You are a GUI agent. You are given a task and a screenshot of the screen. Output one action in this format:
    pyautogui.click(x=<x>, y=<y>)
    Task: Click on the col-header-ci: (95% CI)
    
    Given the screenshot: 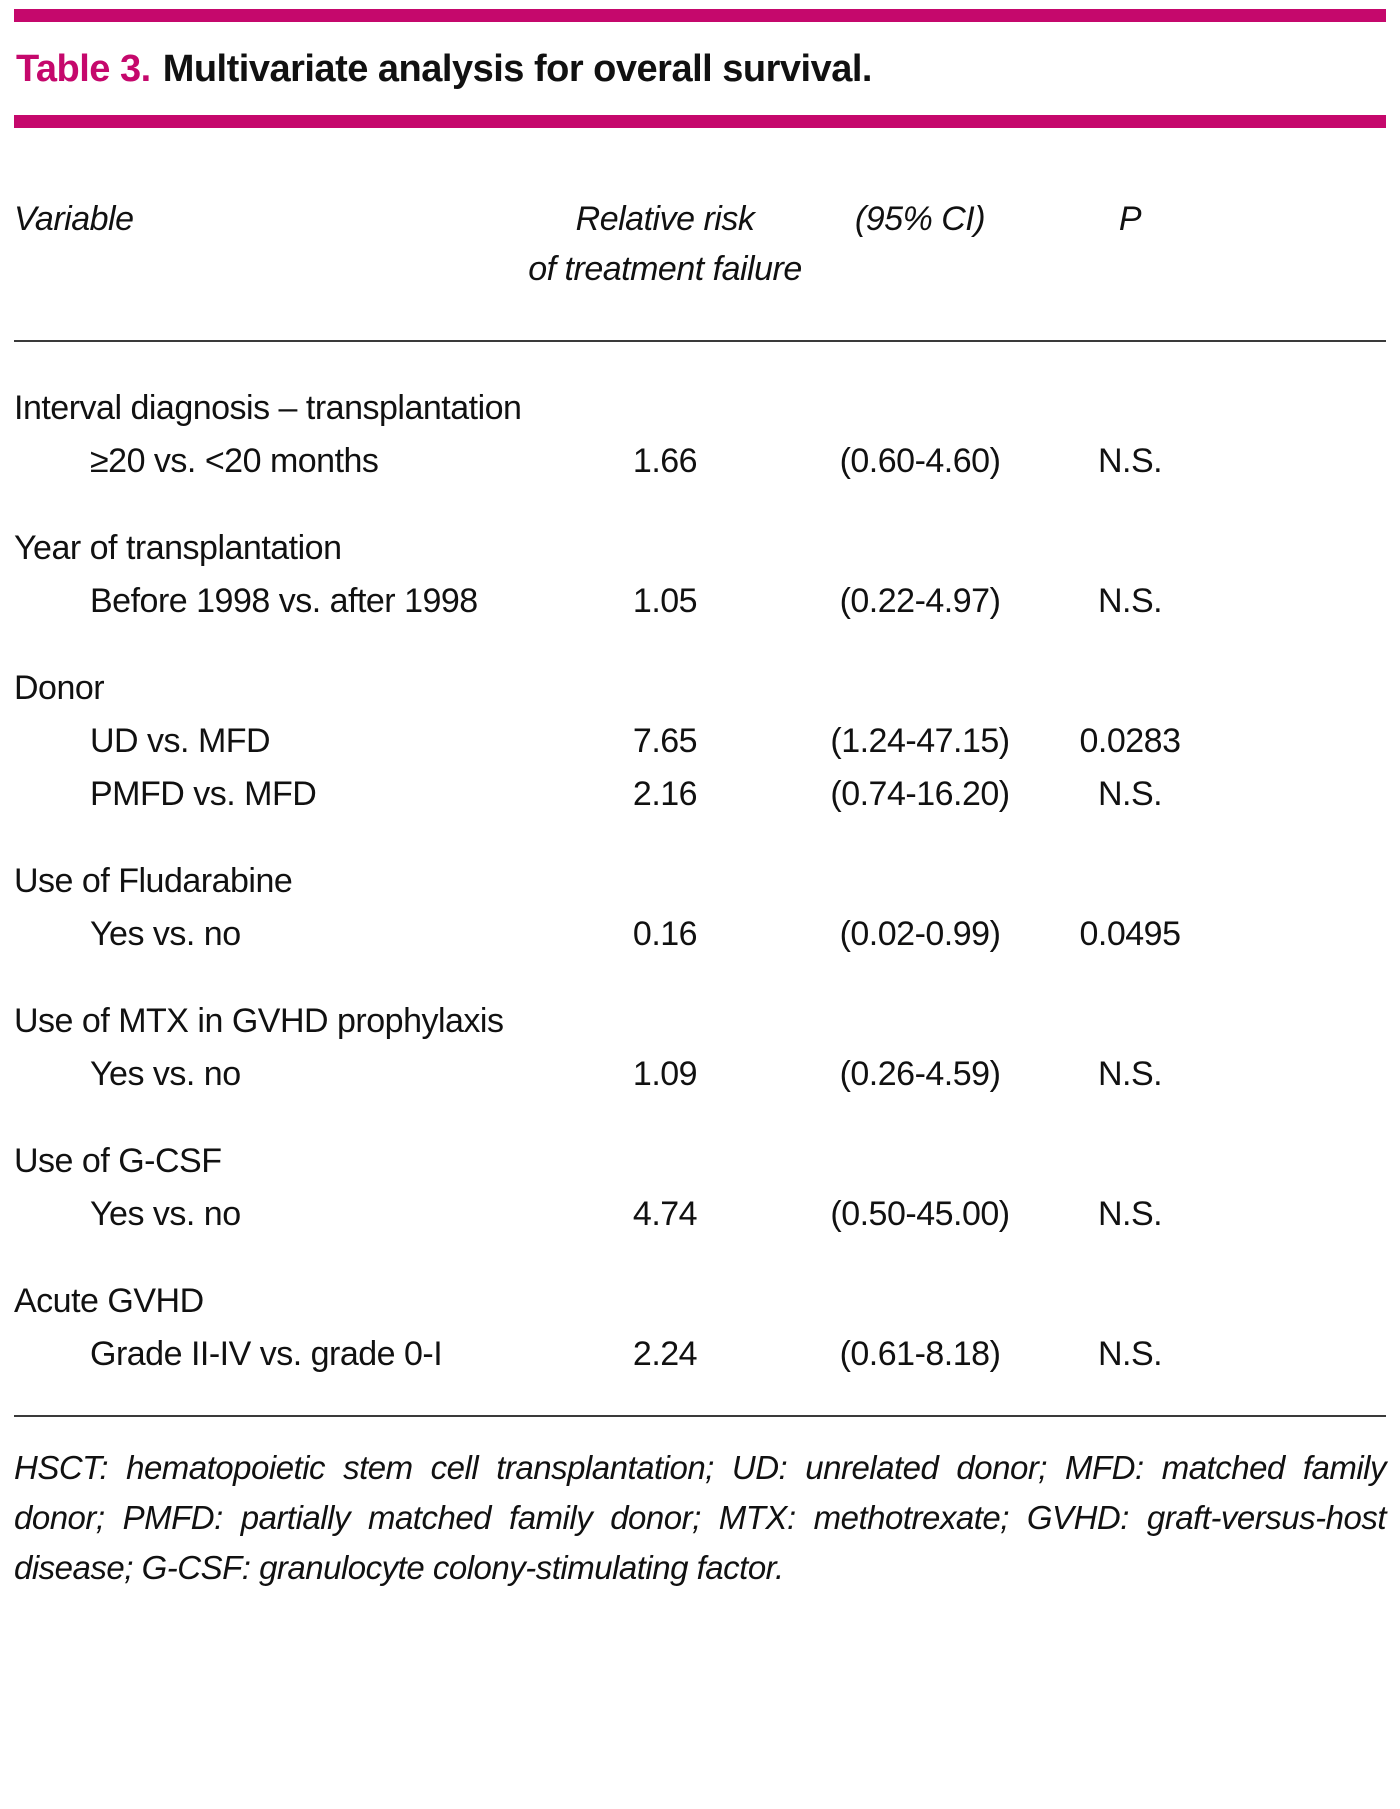 What is the action you would take?
    pyautogui.click(x=920, y=219)
    